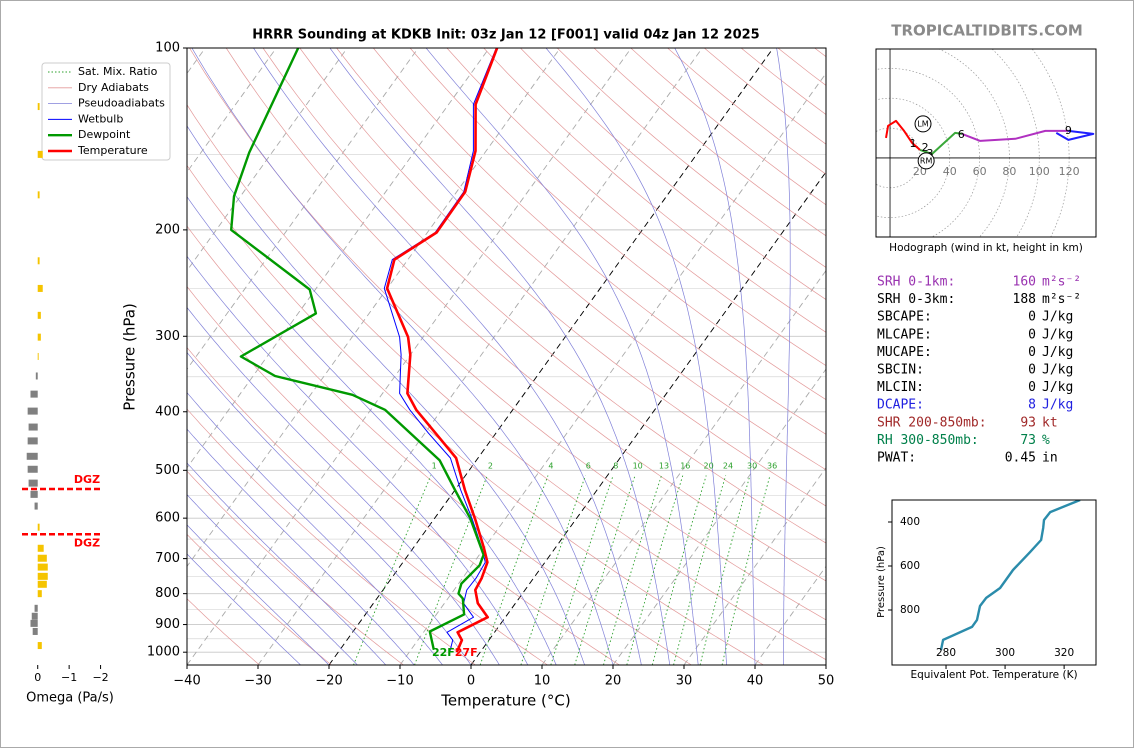 This screenshot has height=748, width=1134. I want to click on stat-label: MLCAPE:, so click(904, 334).